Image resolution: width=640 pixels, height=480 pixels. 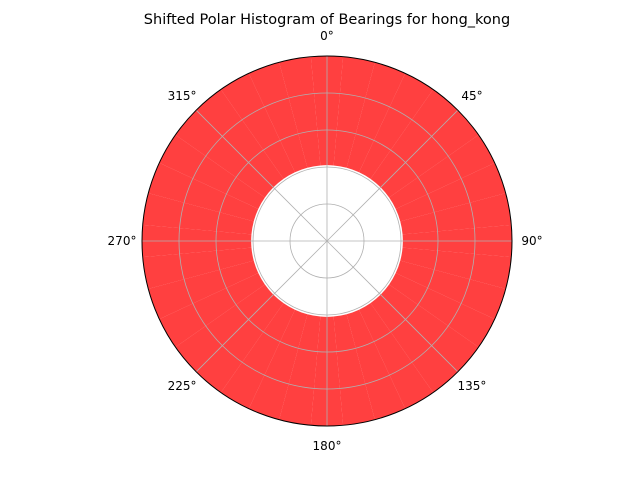 I want to click on theta-tick-label: 180°, so click(x=327, y=446).